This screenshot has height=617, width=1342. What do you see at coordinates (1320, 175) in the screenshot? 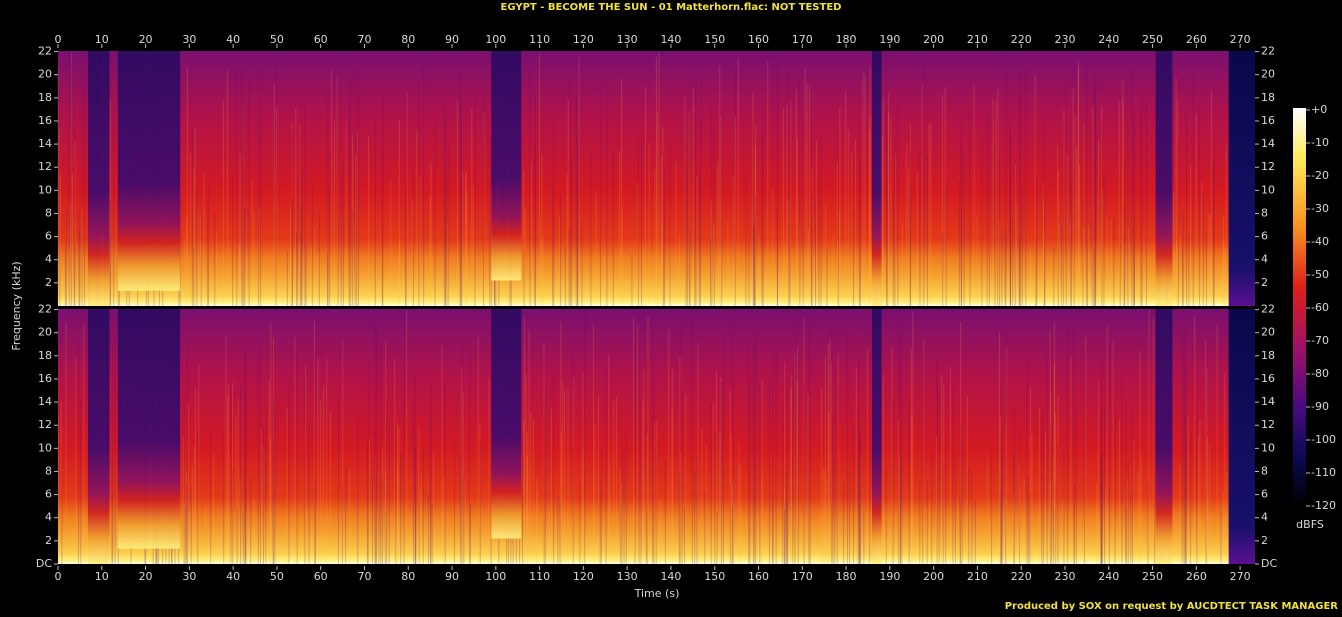
I see `colorbar-tick-label: -20` at bounding box center [1320, 175].